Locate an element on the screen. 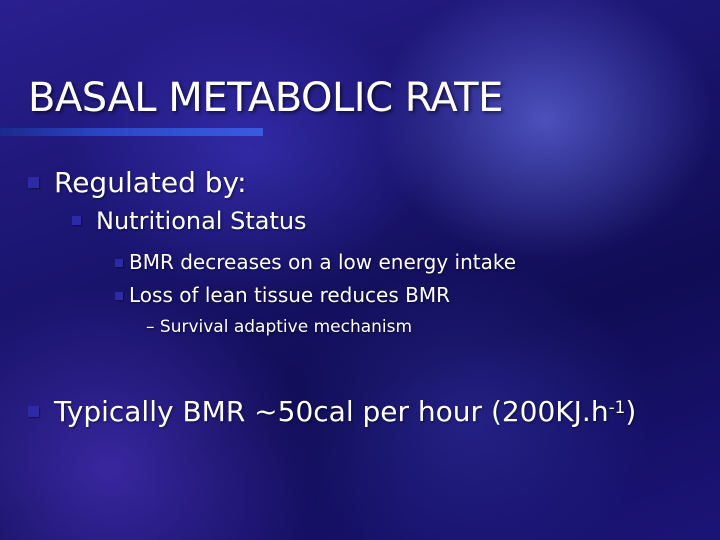 This screenshot has height=540, width=720. bullet-text: – Survival adaptive mechanism is located at coordinates (279, 327).